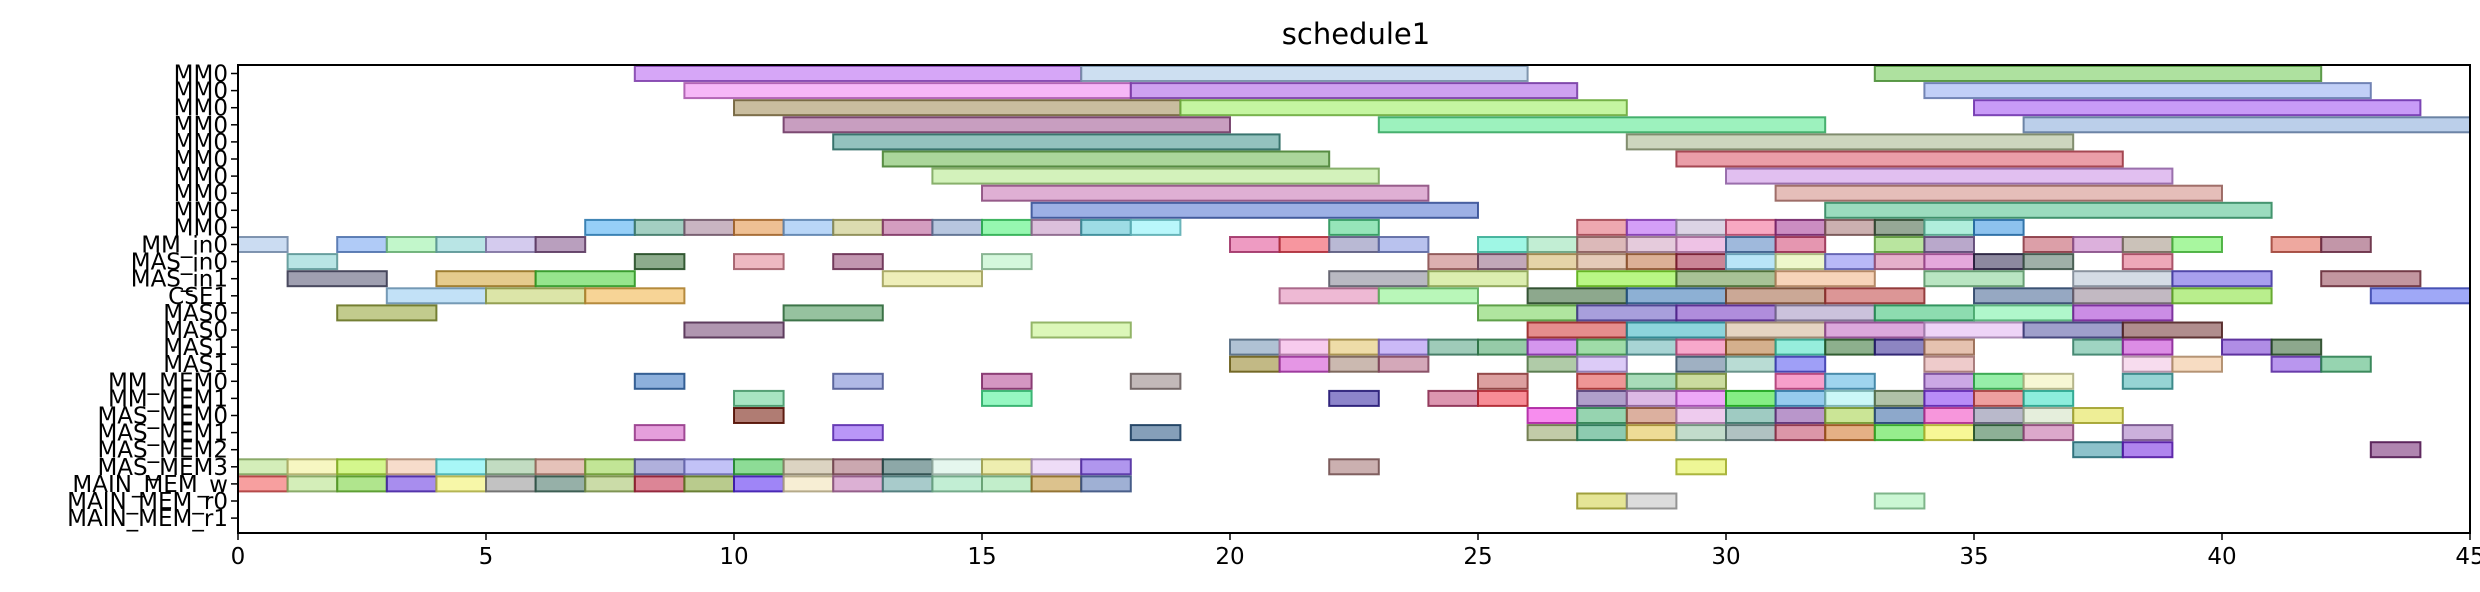 This screenshot has width=2480, height=592. I want to click on y-tick-label: MAS0, so click(195, 314).